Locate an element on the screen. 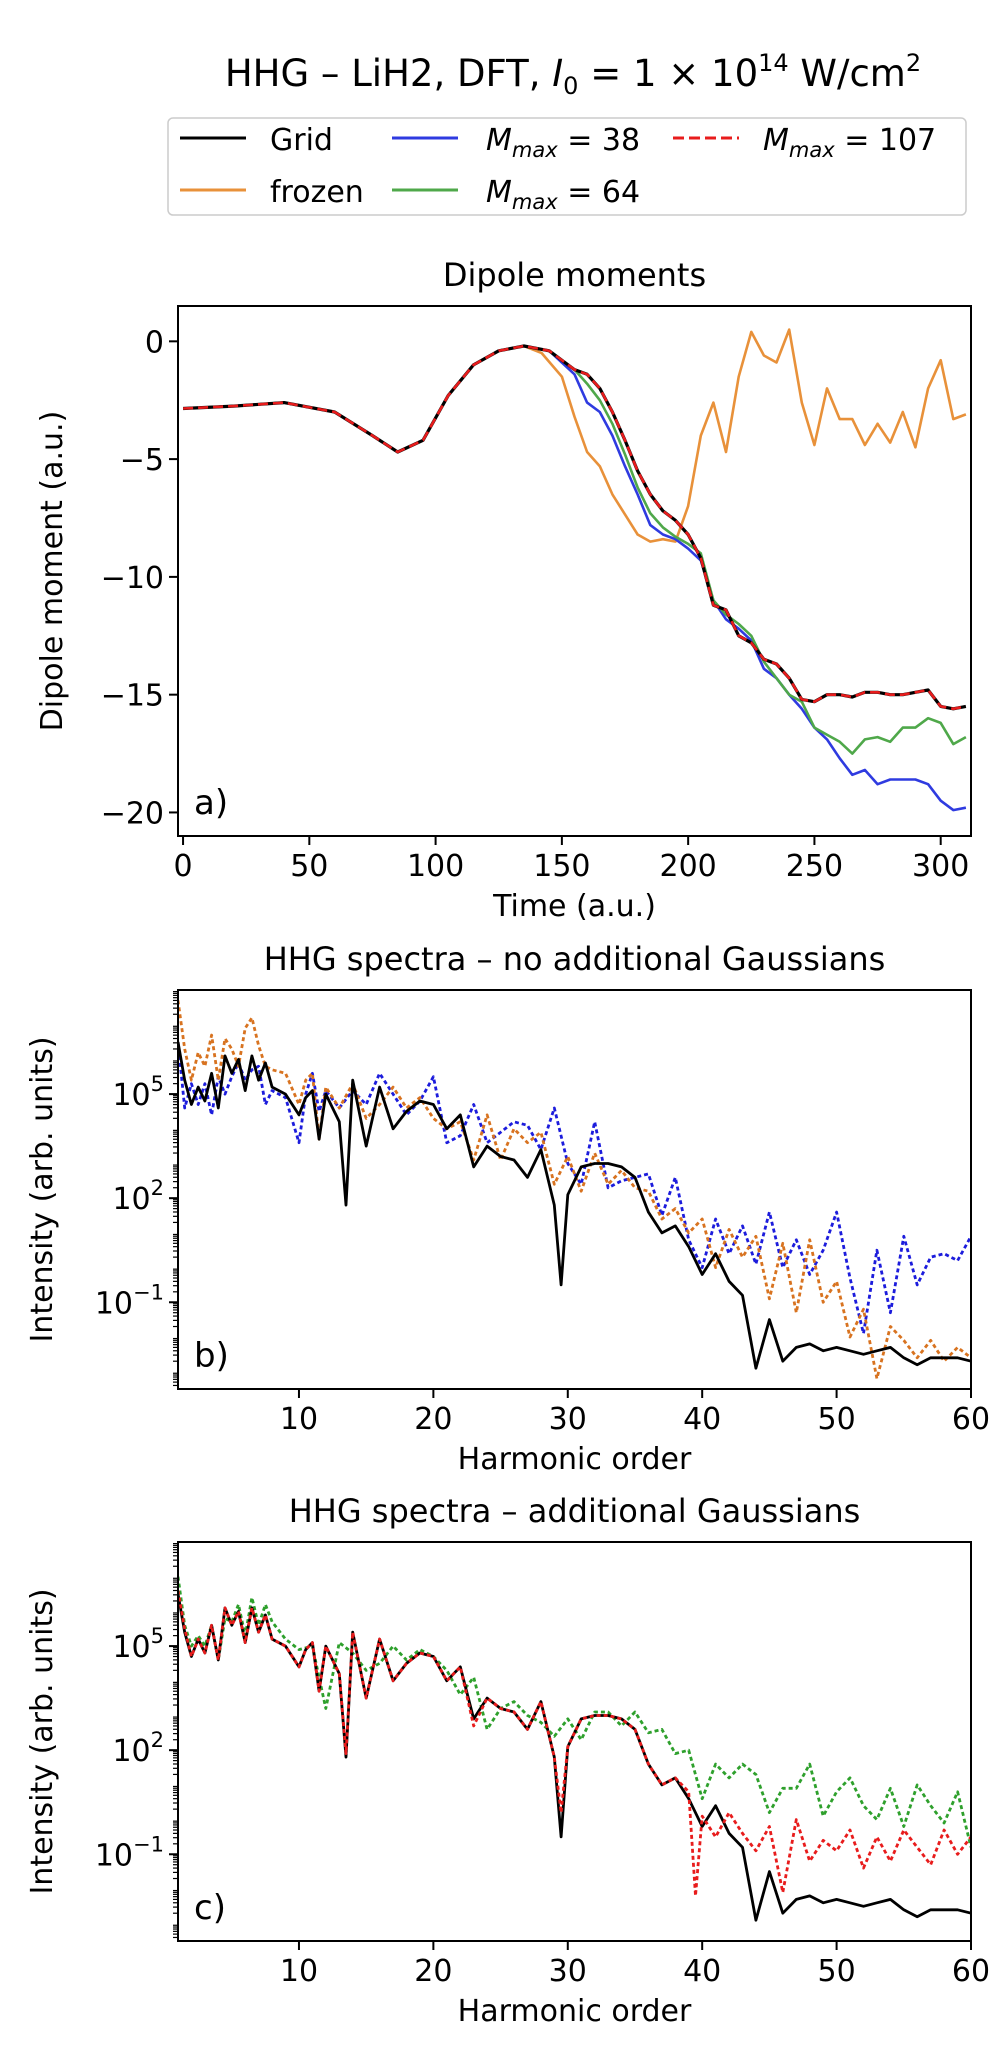  title-sub: 0 is located at coordinates (570, 86).